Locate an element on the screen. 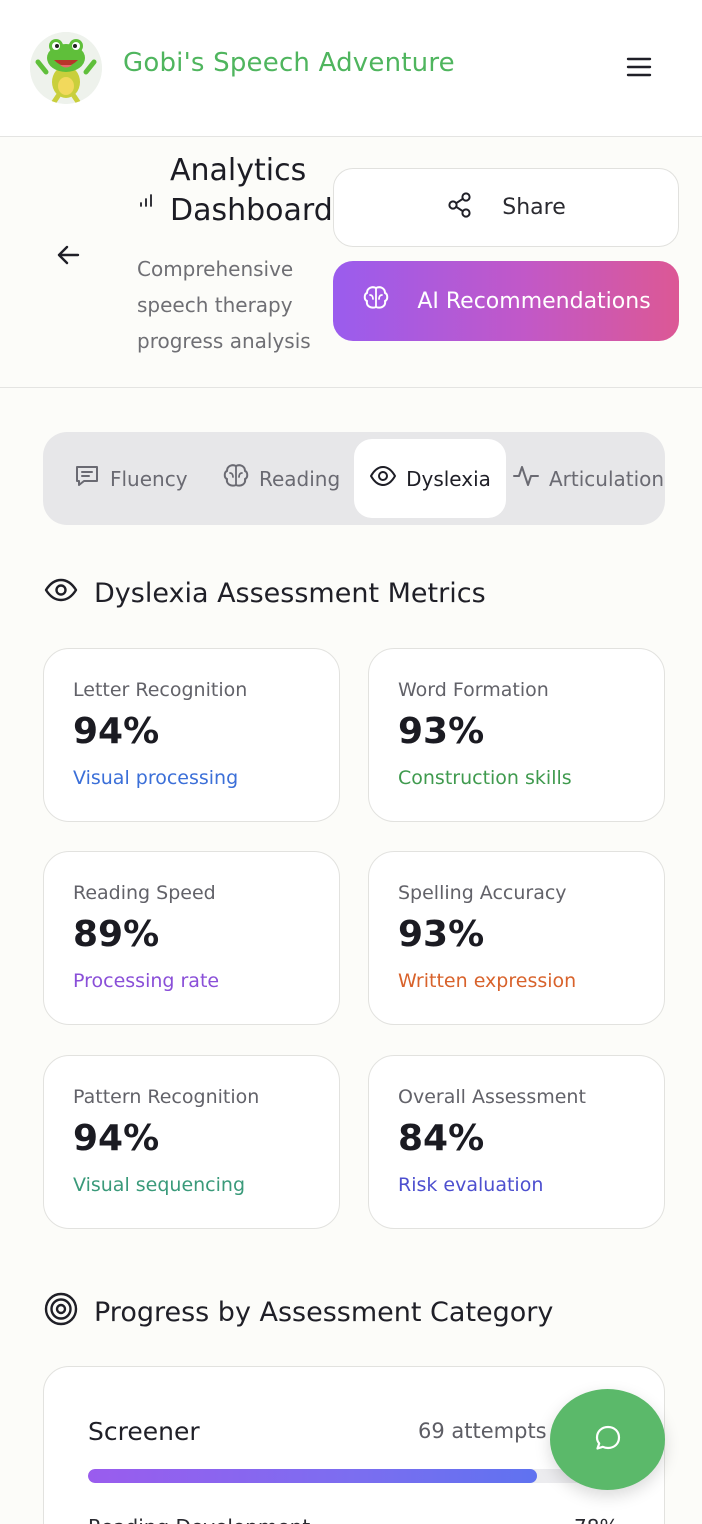 This screenshot has height=1524, width=702. share-icon is located at coordinates (460, 208).